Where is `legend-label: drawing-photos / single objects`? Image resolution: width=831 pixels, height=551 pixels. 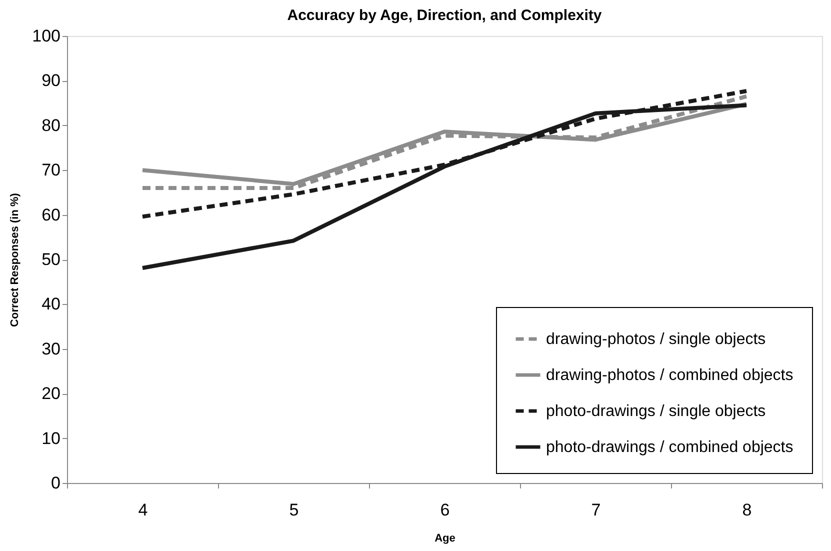
legend-label: drawing-photos / single objects is located at coordinates (656, 339).